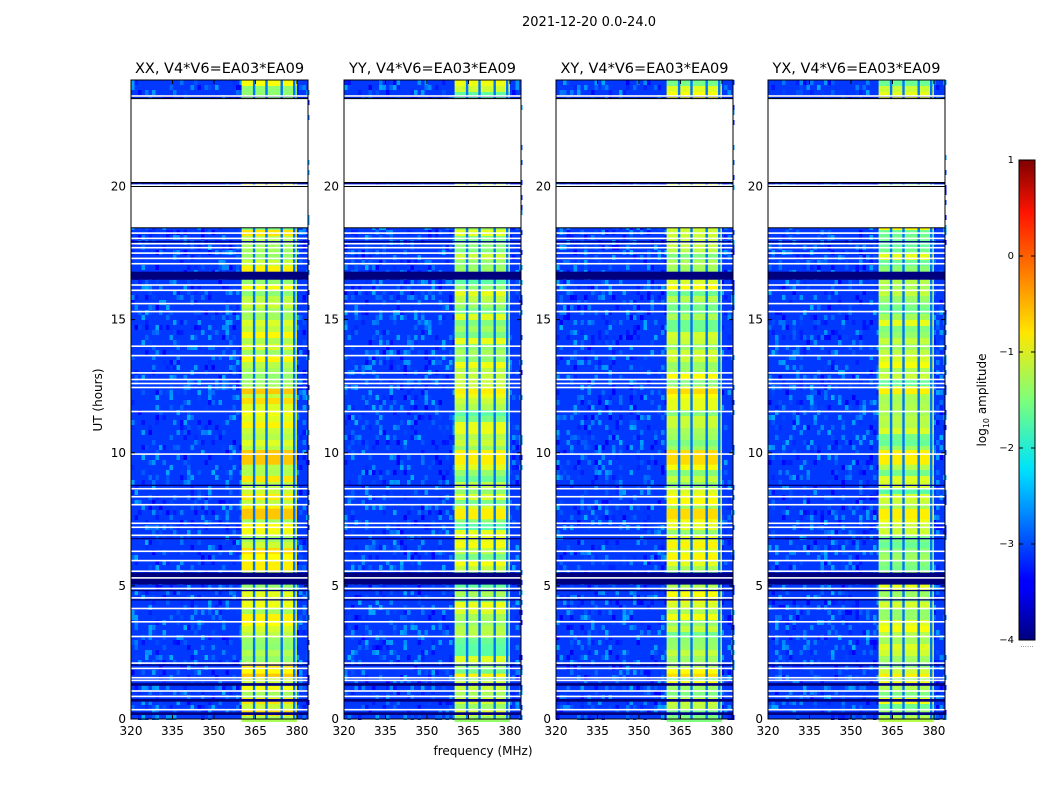  I want to click on x-tick-label: 335, so click(172, 731).